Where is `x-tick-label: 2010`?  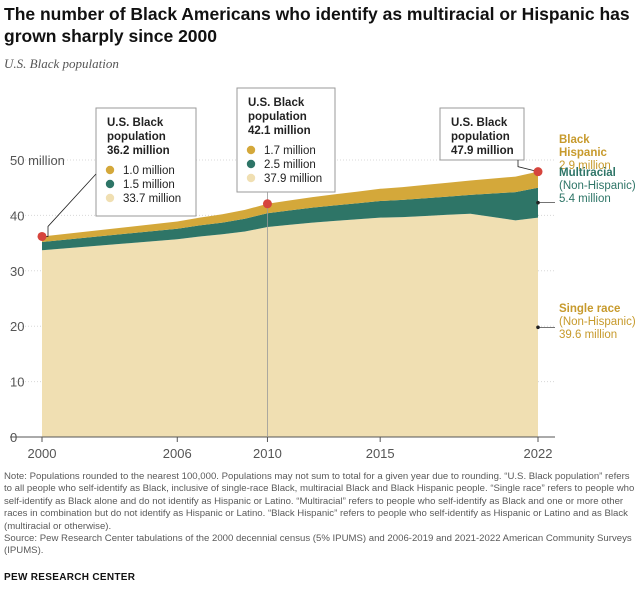
x-tick-label: 2010 is located at coordinates (267, 453).